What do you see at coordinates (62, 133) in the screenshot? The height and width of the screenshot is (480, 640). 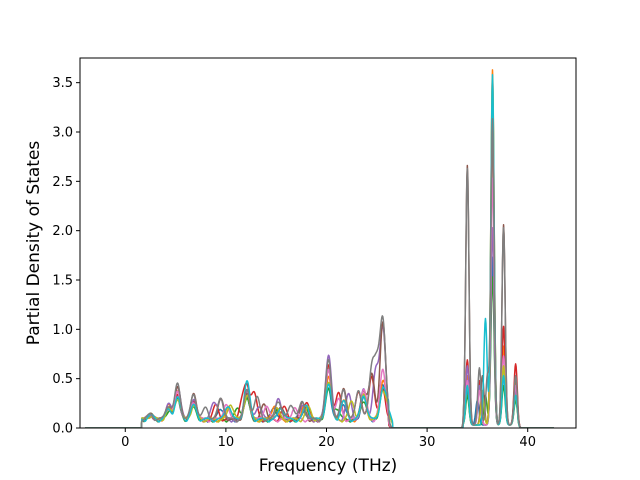 I see `y-tick-label: 3.0` at bounding box center [62, 133].